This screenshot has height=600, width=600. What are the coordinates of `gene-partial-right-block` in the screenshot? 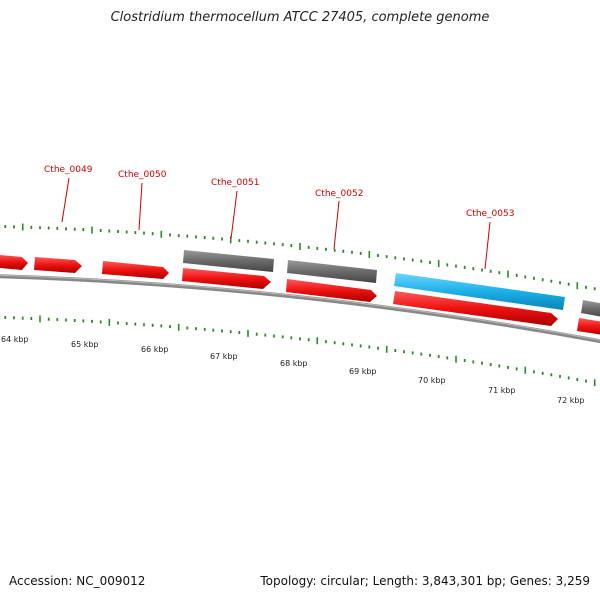 It's located at (590, 309).